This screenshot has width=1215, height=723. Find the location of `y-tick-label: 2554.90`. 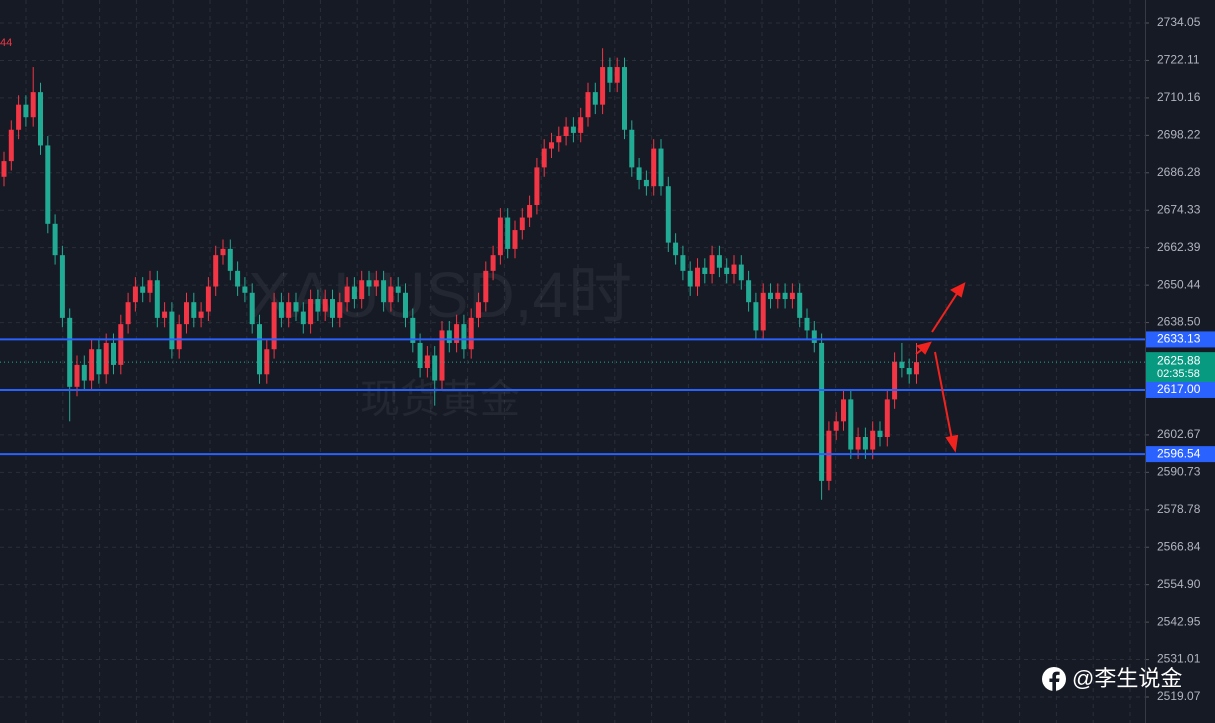

y-tick-label: 2554.90 is located at coordinates (1179, 584).